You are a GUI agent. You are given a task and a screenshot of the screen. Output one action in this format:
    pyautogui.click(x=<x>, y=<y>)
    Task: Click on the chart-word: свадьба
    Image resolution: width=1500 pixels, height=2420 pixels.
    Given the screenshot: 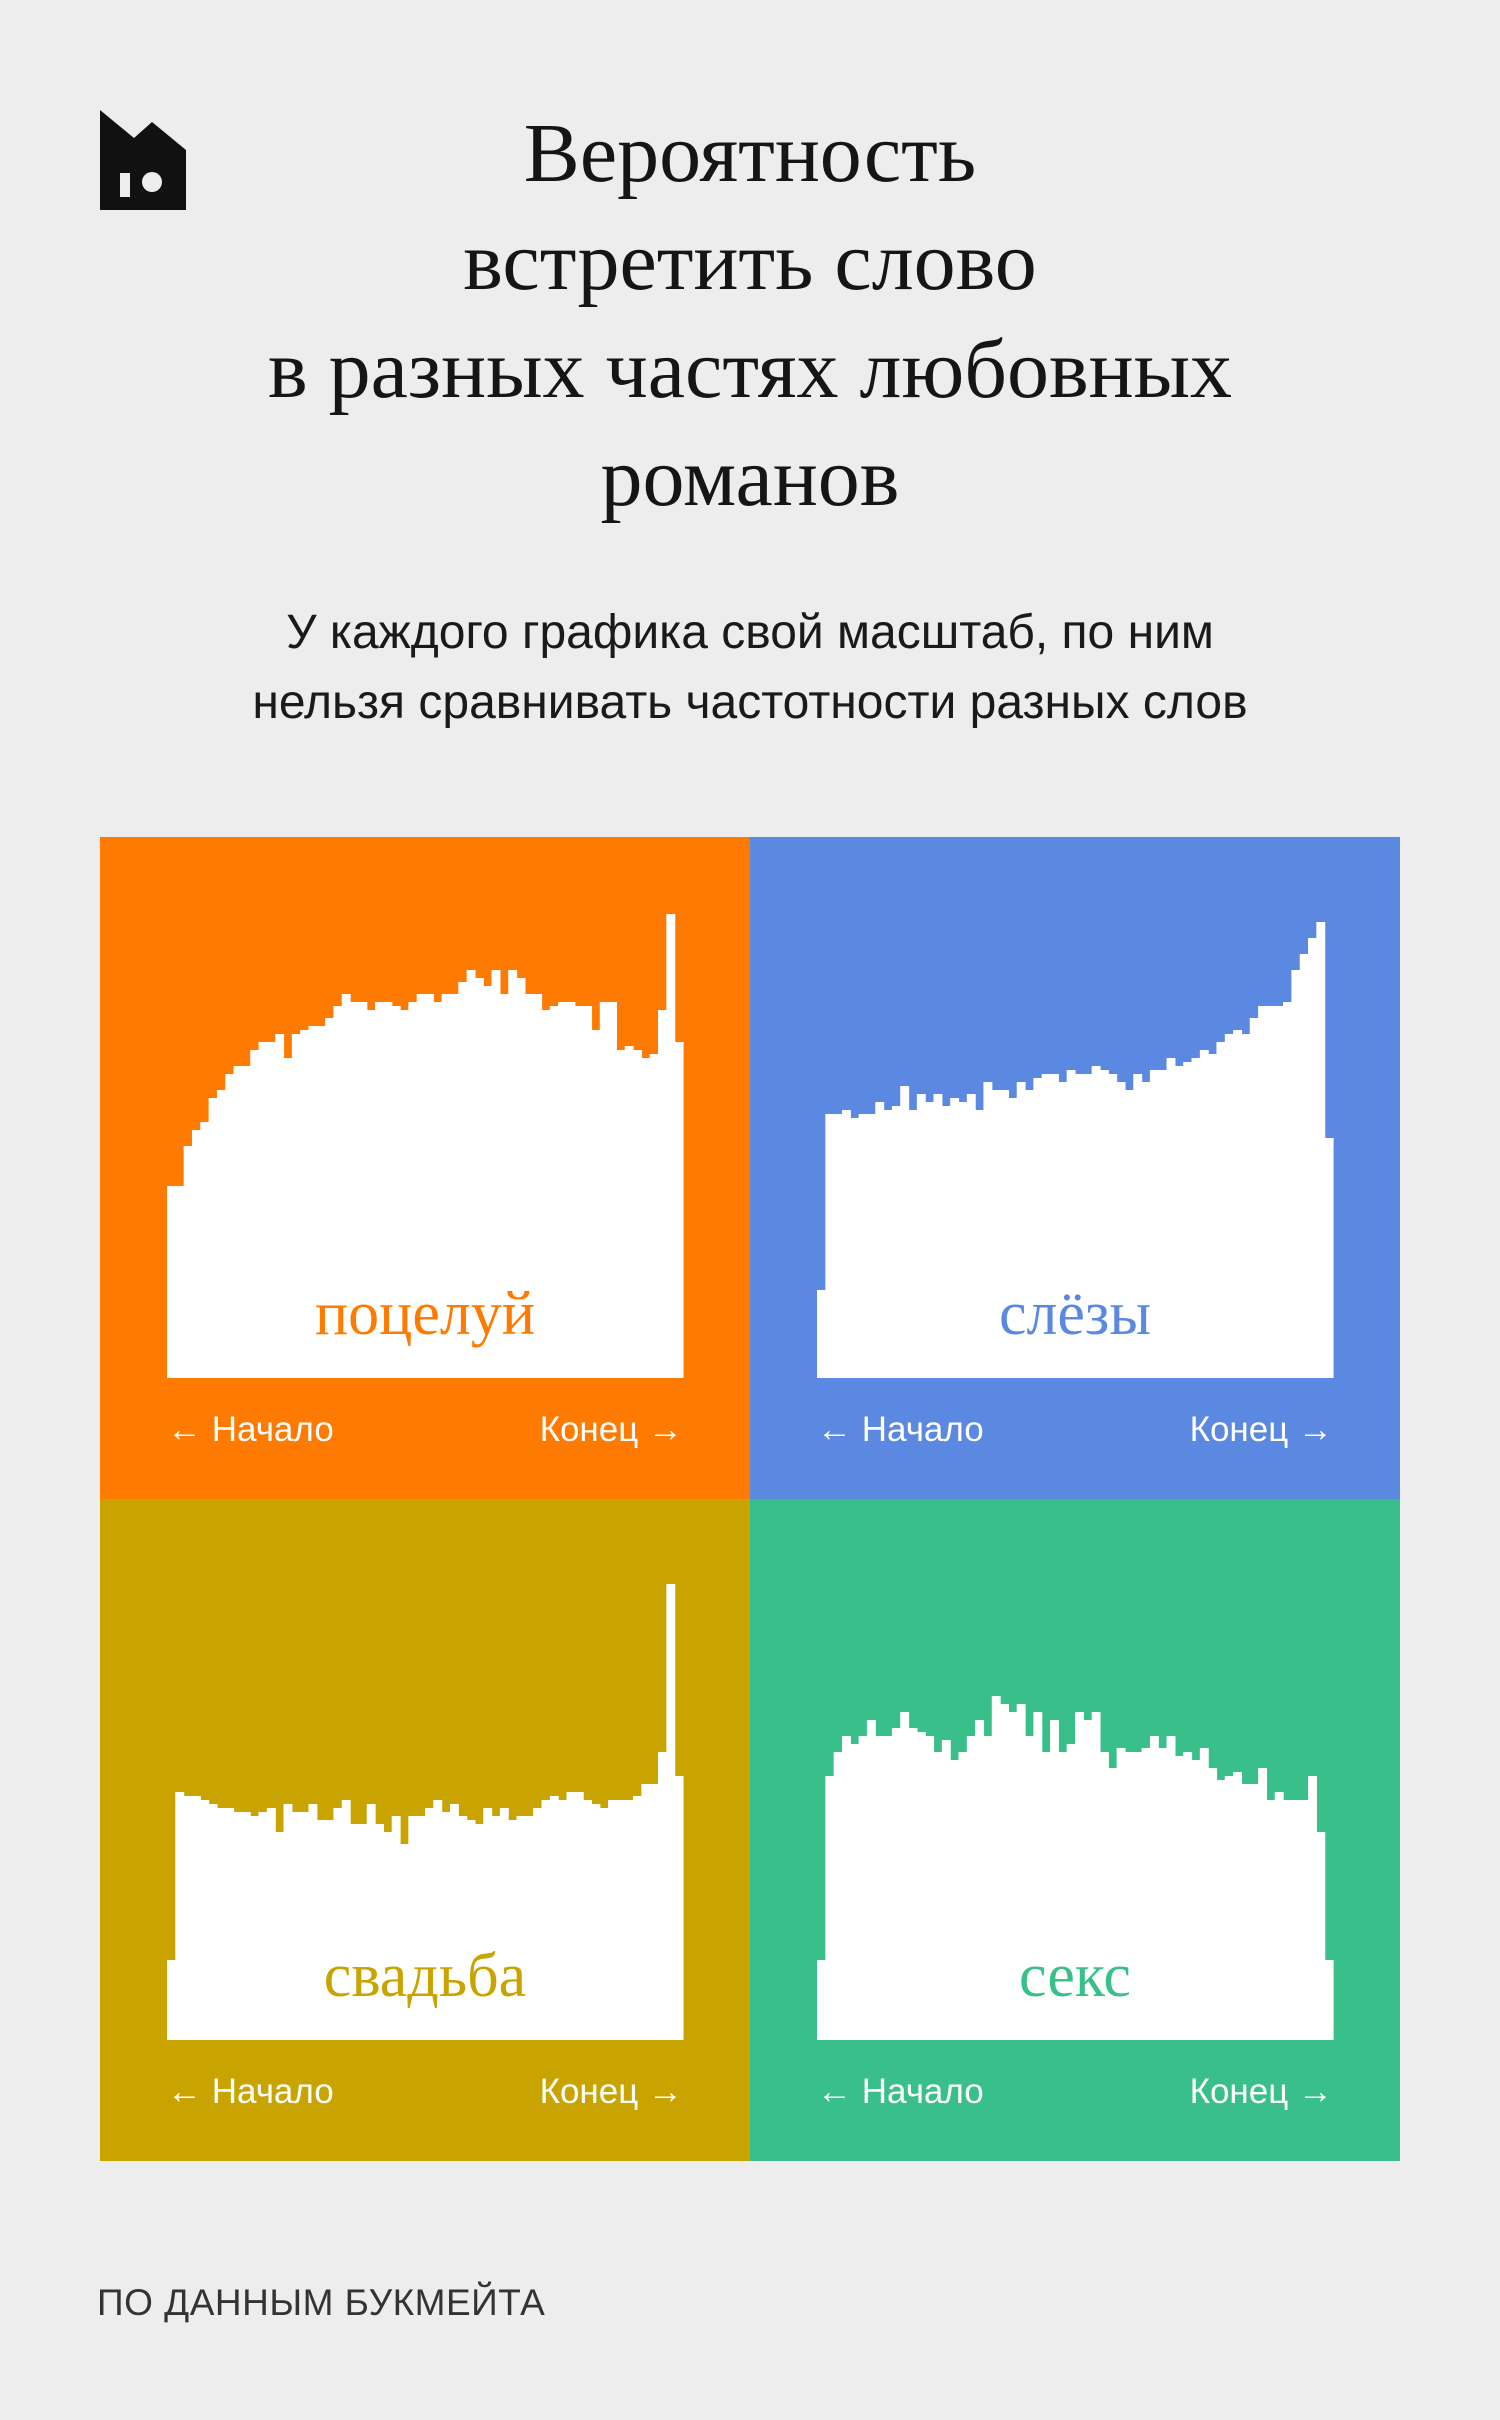 What is the action you would take?
    pyautogui.click(x=425, y=1976)
    